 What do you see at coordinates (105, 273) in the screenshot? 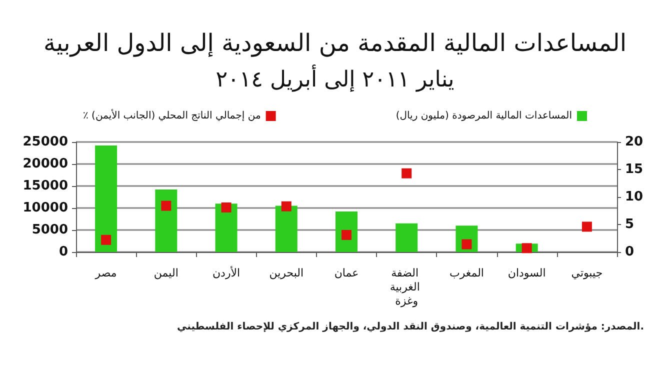
I see `x-tick-label: مصر` at bounding box center [105, 273].